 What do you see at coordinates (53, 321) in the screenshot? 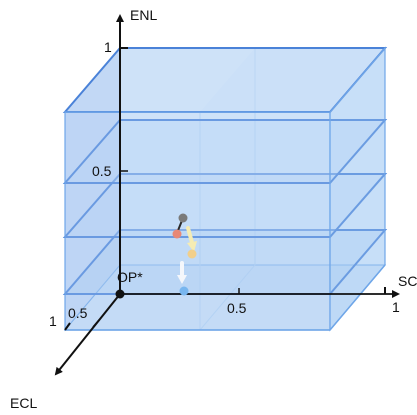
I see `depth-tick-label-near: 1` at bounding box center [53, 321].